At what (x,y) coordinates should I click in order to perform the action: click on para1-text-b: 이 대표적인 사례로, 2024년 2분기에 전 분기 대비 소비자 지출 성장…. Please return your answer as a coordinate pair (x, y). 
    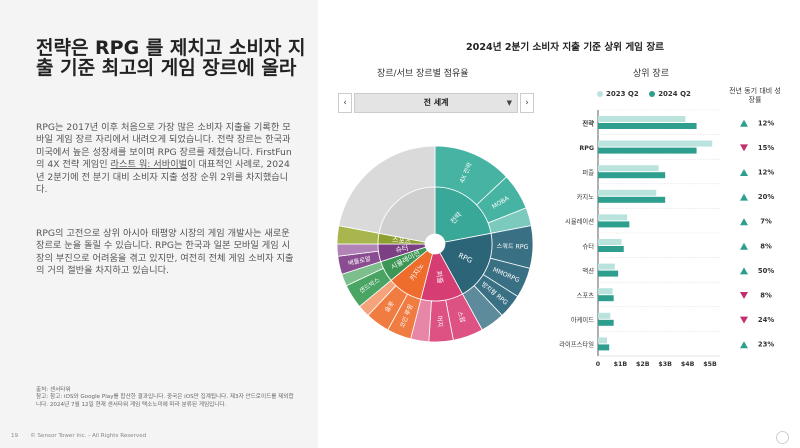
    Looking at the image, I should click on (163, 177).